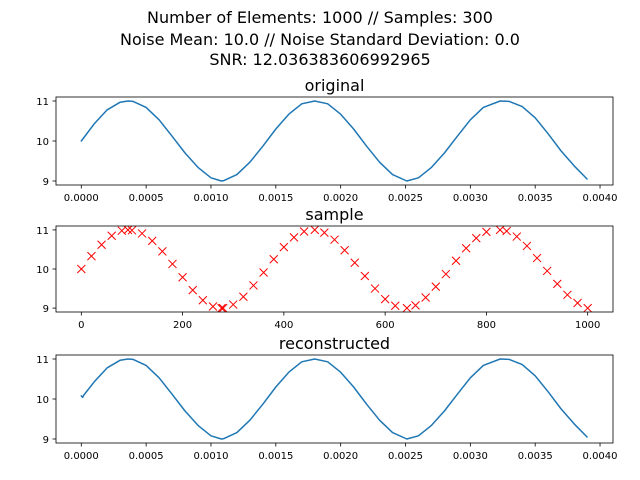 The image size is (640, 480). What do you see at coordinates (42, 231) in the screenshot?
I see `sample-ytick-label: 11` at bounding box center [42, 231].